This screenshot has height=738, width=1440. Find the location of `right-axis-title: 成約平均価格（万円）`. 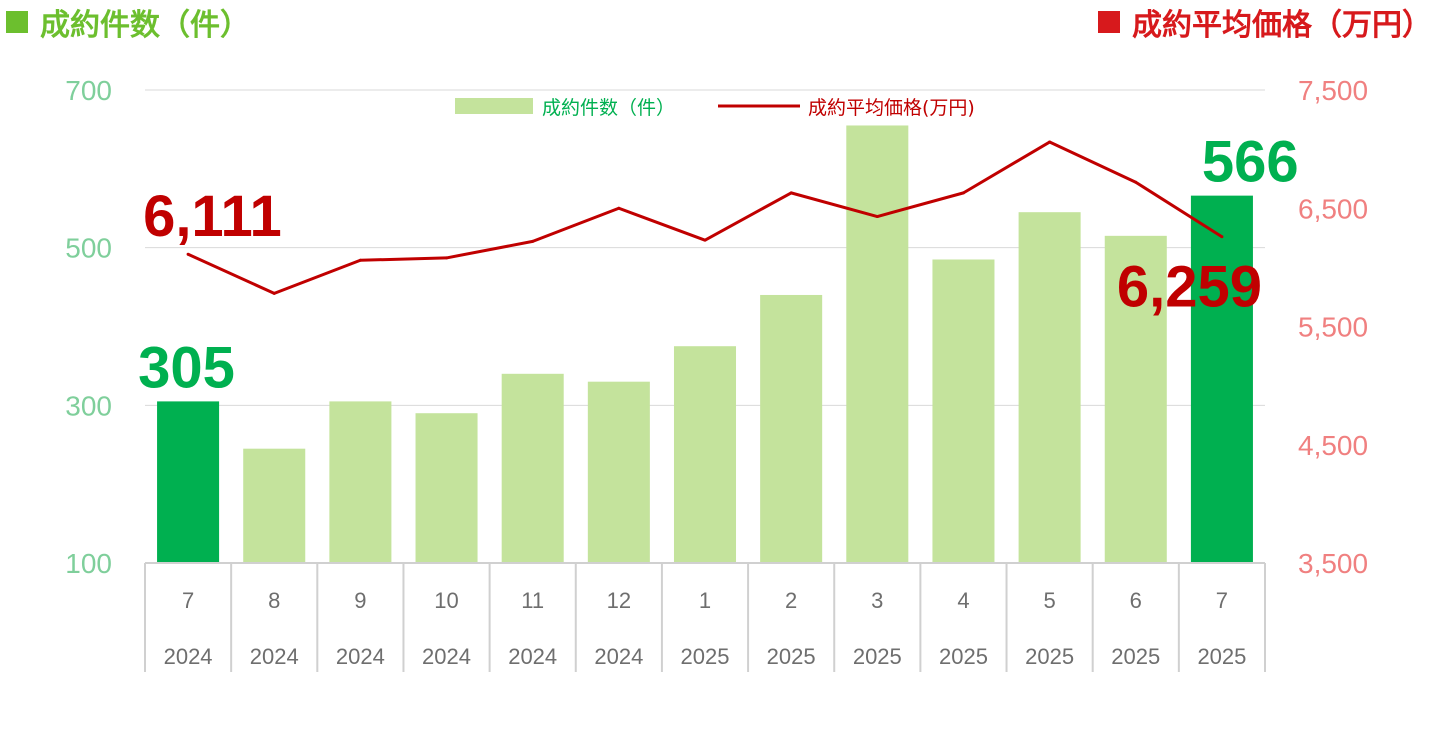

right-axis-title: 成約平均価格（万円） is located at coordinates (1265, 22).